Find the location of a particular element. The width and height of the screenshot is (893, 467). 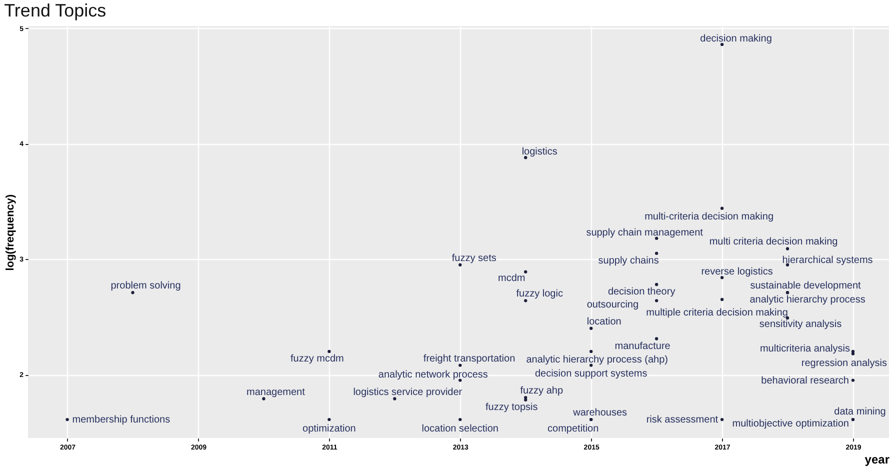

annotation: supply chain management is located at coordinates (645, 232).